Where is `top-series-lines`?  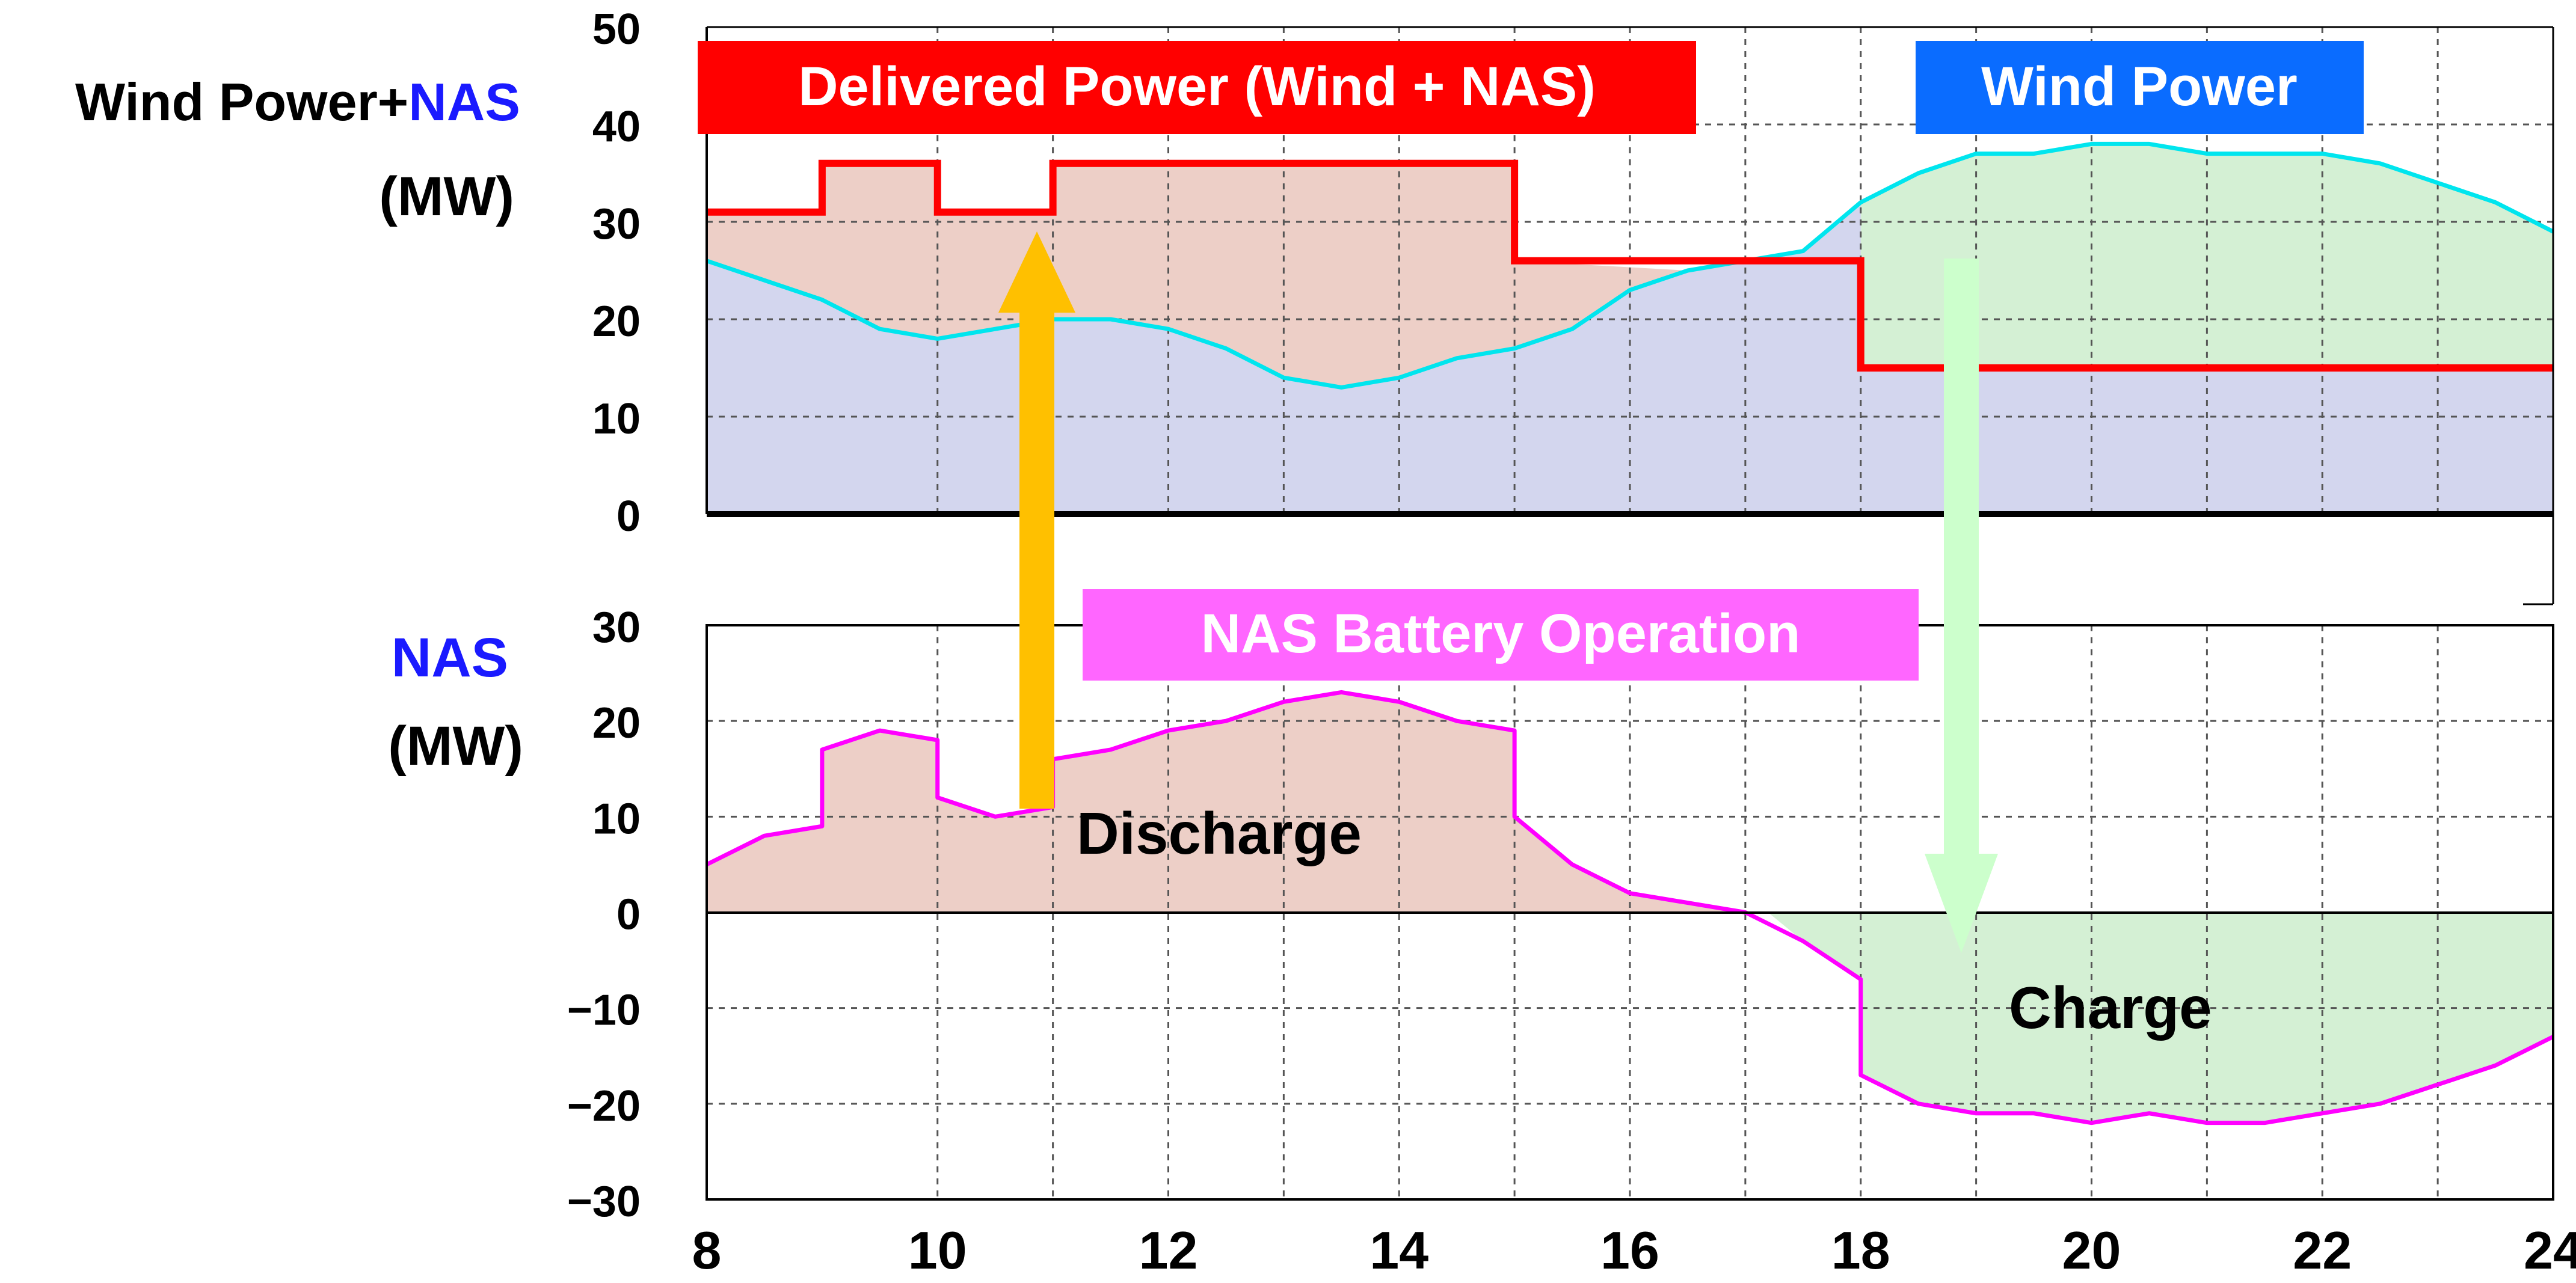 top-series-lines is located at coordinates (1630, 265).